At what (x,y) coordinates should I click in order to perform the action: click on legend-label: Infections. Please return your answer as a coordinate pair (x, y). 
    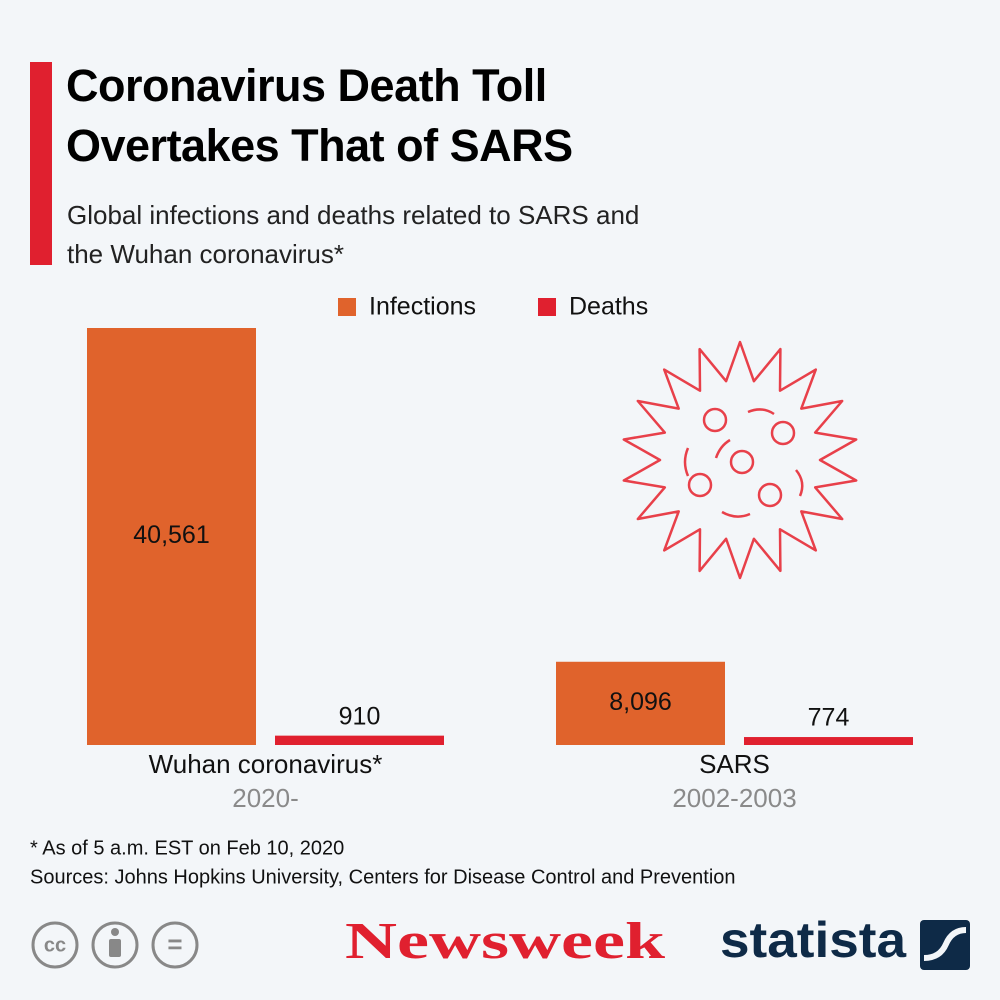
    Looking at the image, I should click on (422, 307).